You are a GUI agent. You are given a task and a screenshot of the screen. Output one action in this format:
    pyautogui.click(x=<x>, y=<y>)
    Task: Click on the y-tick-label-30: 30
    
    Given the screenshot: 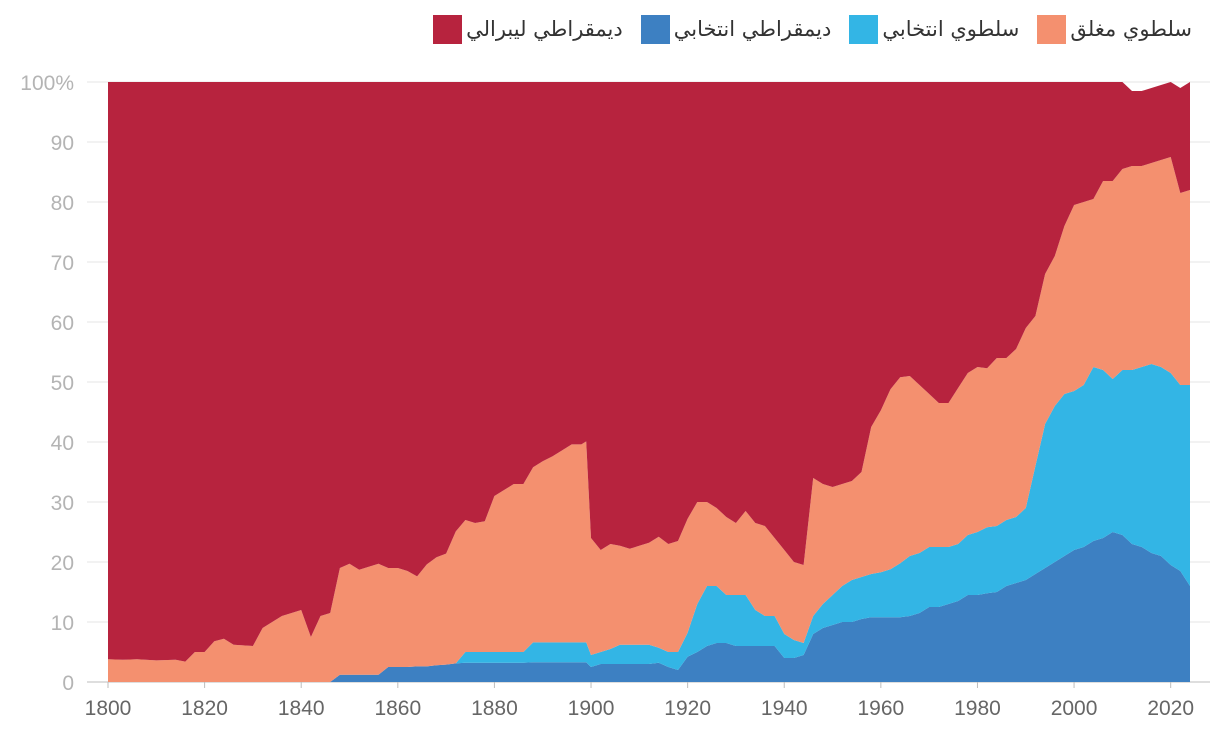 What is the action you would take?
    pyautogui.click(x=62, y=503)
    